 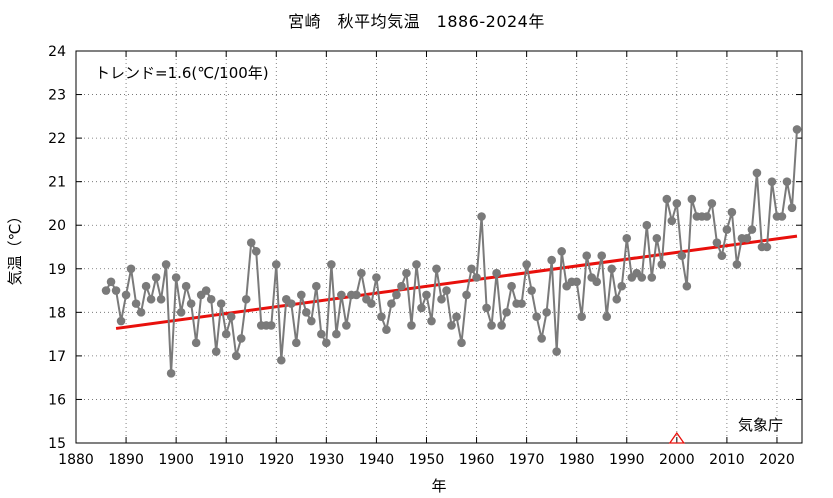 I want to click on x-tick-label: 1930, so click(x=327, y=460).